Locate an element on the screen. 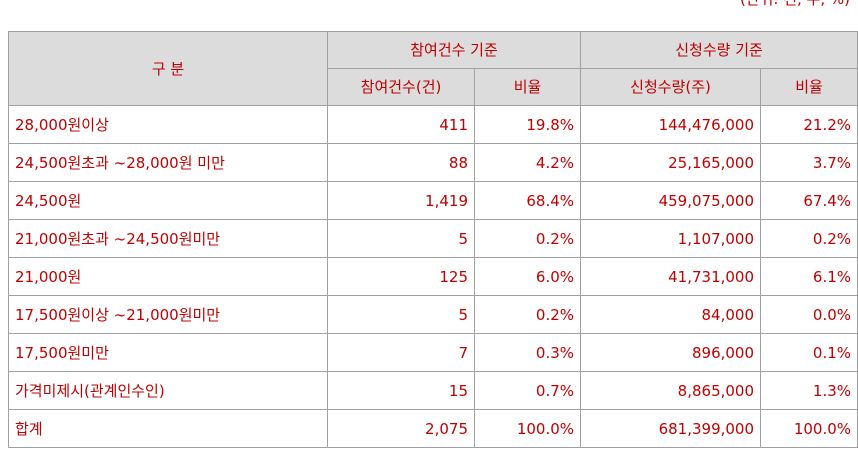 This screenshot has height=451, width=858. table-row: 17,500원이상 ~21,000원미만 5 0.2% 84,000 0.0% is located at coordinates (433, 314).